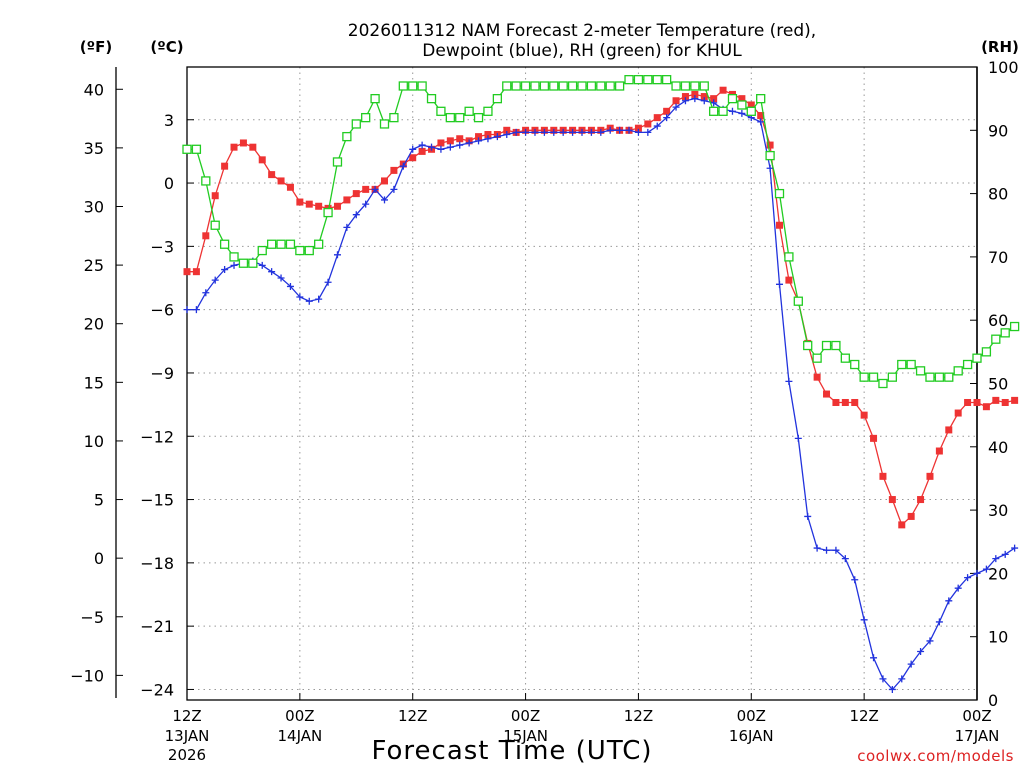 The width and height of the screenshot is (1024, 768). Describe the element at coordinates (162, 373) in the screenshot. I see `celsius-tick-label: −9` at that location.